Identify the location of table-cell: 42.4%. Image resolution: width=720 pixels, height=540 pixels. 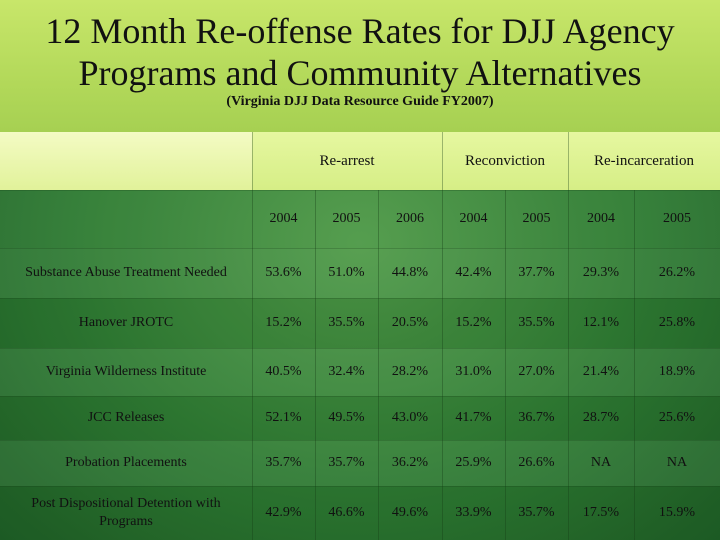
(473, 272).